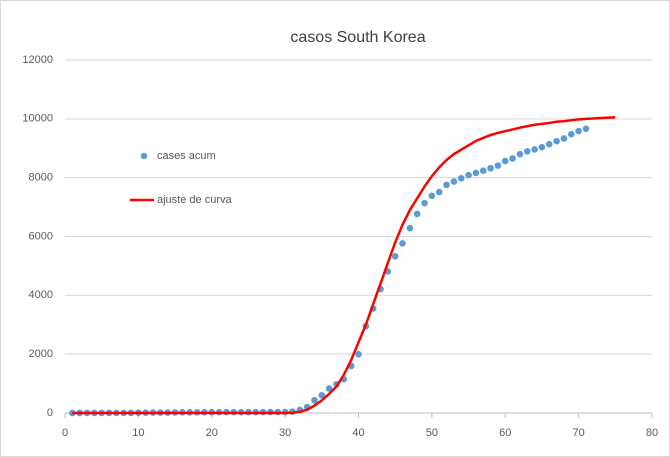 This screenshot has width=670, height=457. What do you see at coordinates (505, 433) in the screenshot?
I see `x-tick-label: 60` at bounding box center [505, 433].